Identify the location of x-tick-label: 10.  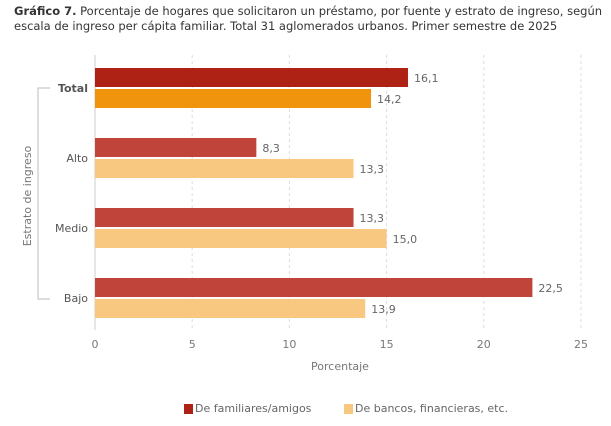
(289, 344).